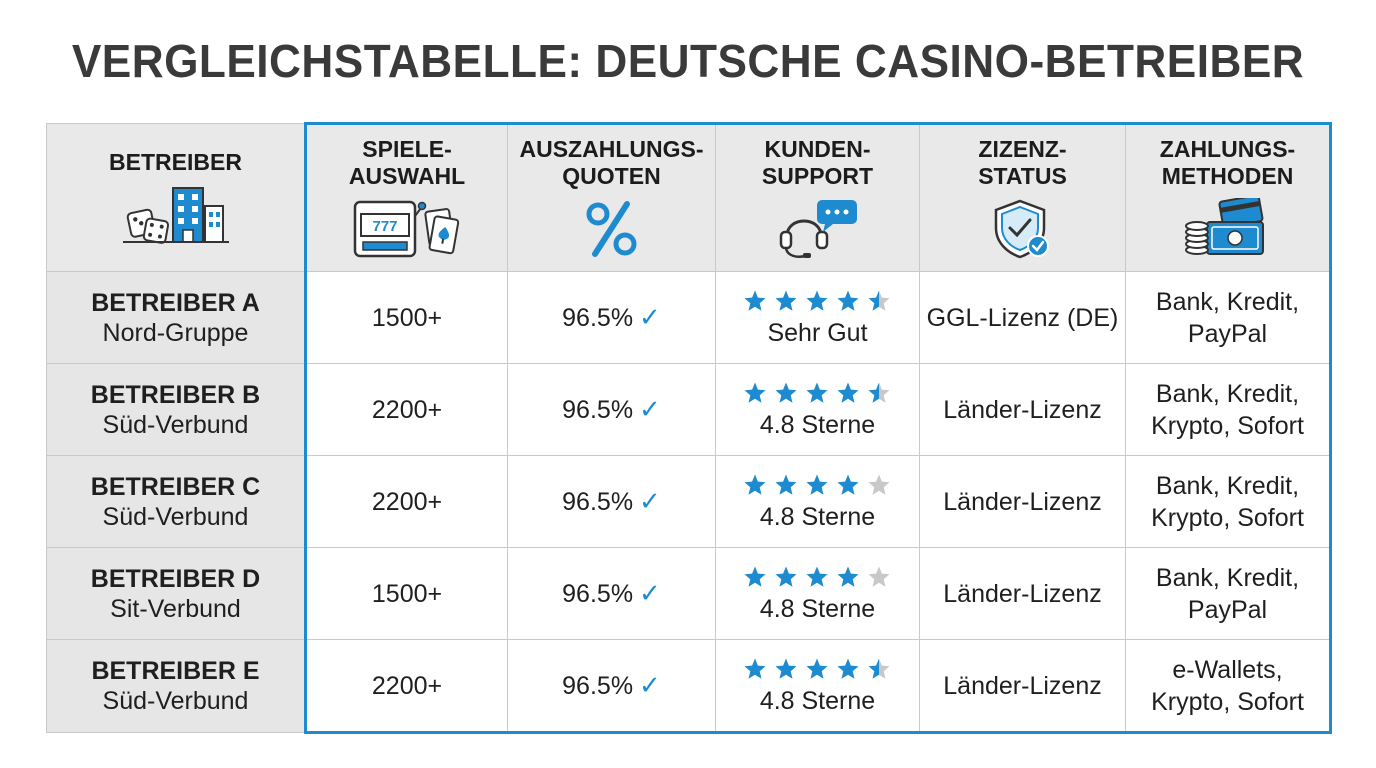  What do you see at coordinates (1227, 669) in the screenshot?
I see `payment-line: e-Wallets,` at bounding box center [1227, 669].